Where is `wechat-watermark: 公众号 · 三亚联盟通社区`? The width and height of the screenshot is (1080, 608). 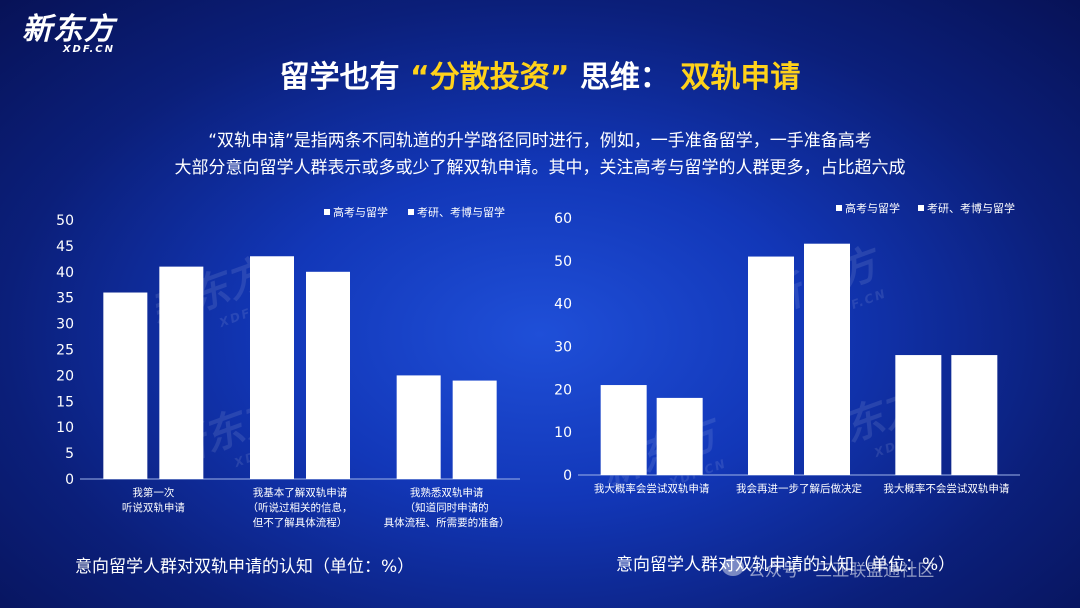
wechat-watermark: 公众号 · 三亚联盟通社区 is located at coordinates (841, 571).